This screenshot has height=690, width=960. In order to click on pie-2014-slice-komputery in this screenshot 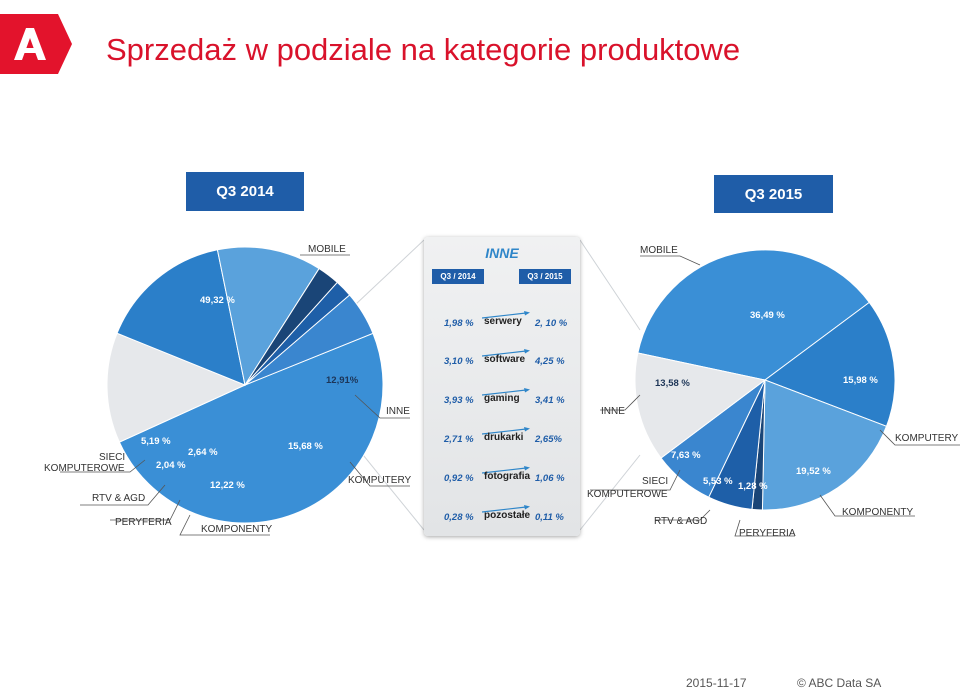, I will do `click(181, 317)`.